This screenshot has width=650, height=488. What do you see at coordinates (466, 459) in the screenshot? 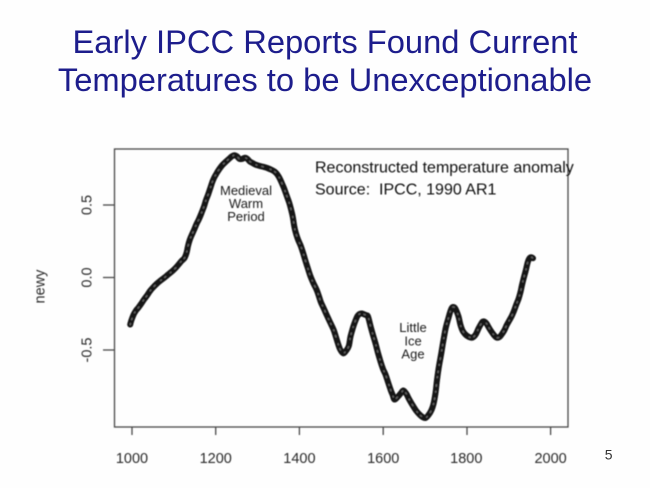
I see `svg-text: 1800` at bounding box center [466, 459].